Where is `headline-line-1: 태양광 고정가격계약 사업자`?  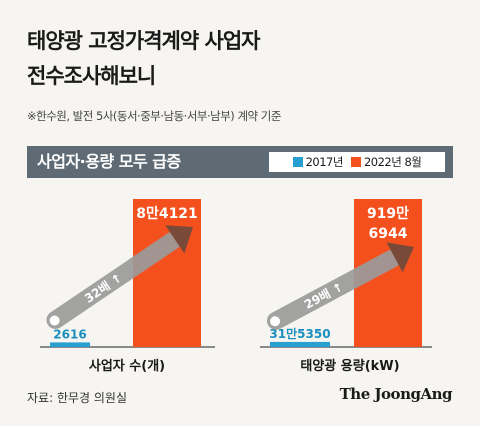
headline-line-1: 태양광 고정가격계약 사업자 is located at coordinates (143, 41).